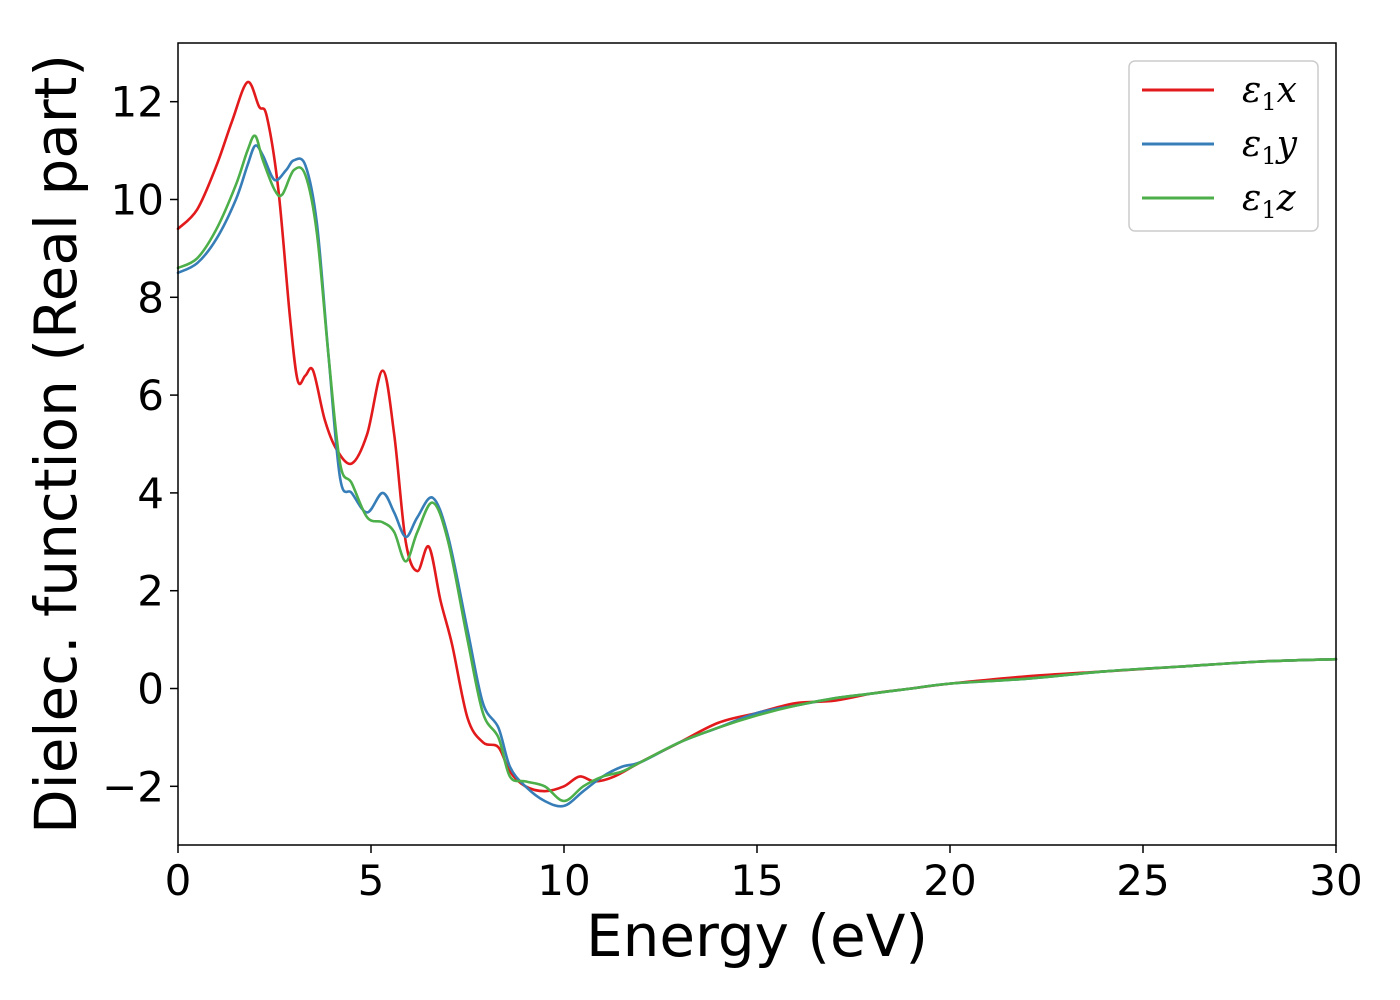 Image resolution: width=1400 pixels, height=1000 pixels. I want to click on legend-box, so click(1223, 146).